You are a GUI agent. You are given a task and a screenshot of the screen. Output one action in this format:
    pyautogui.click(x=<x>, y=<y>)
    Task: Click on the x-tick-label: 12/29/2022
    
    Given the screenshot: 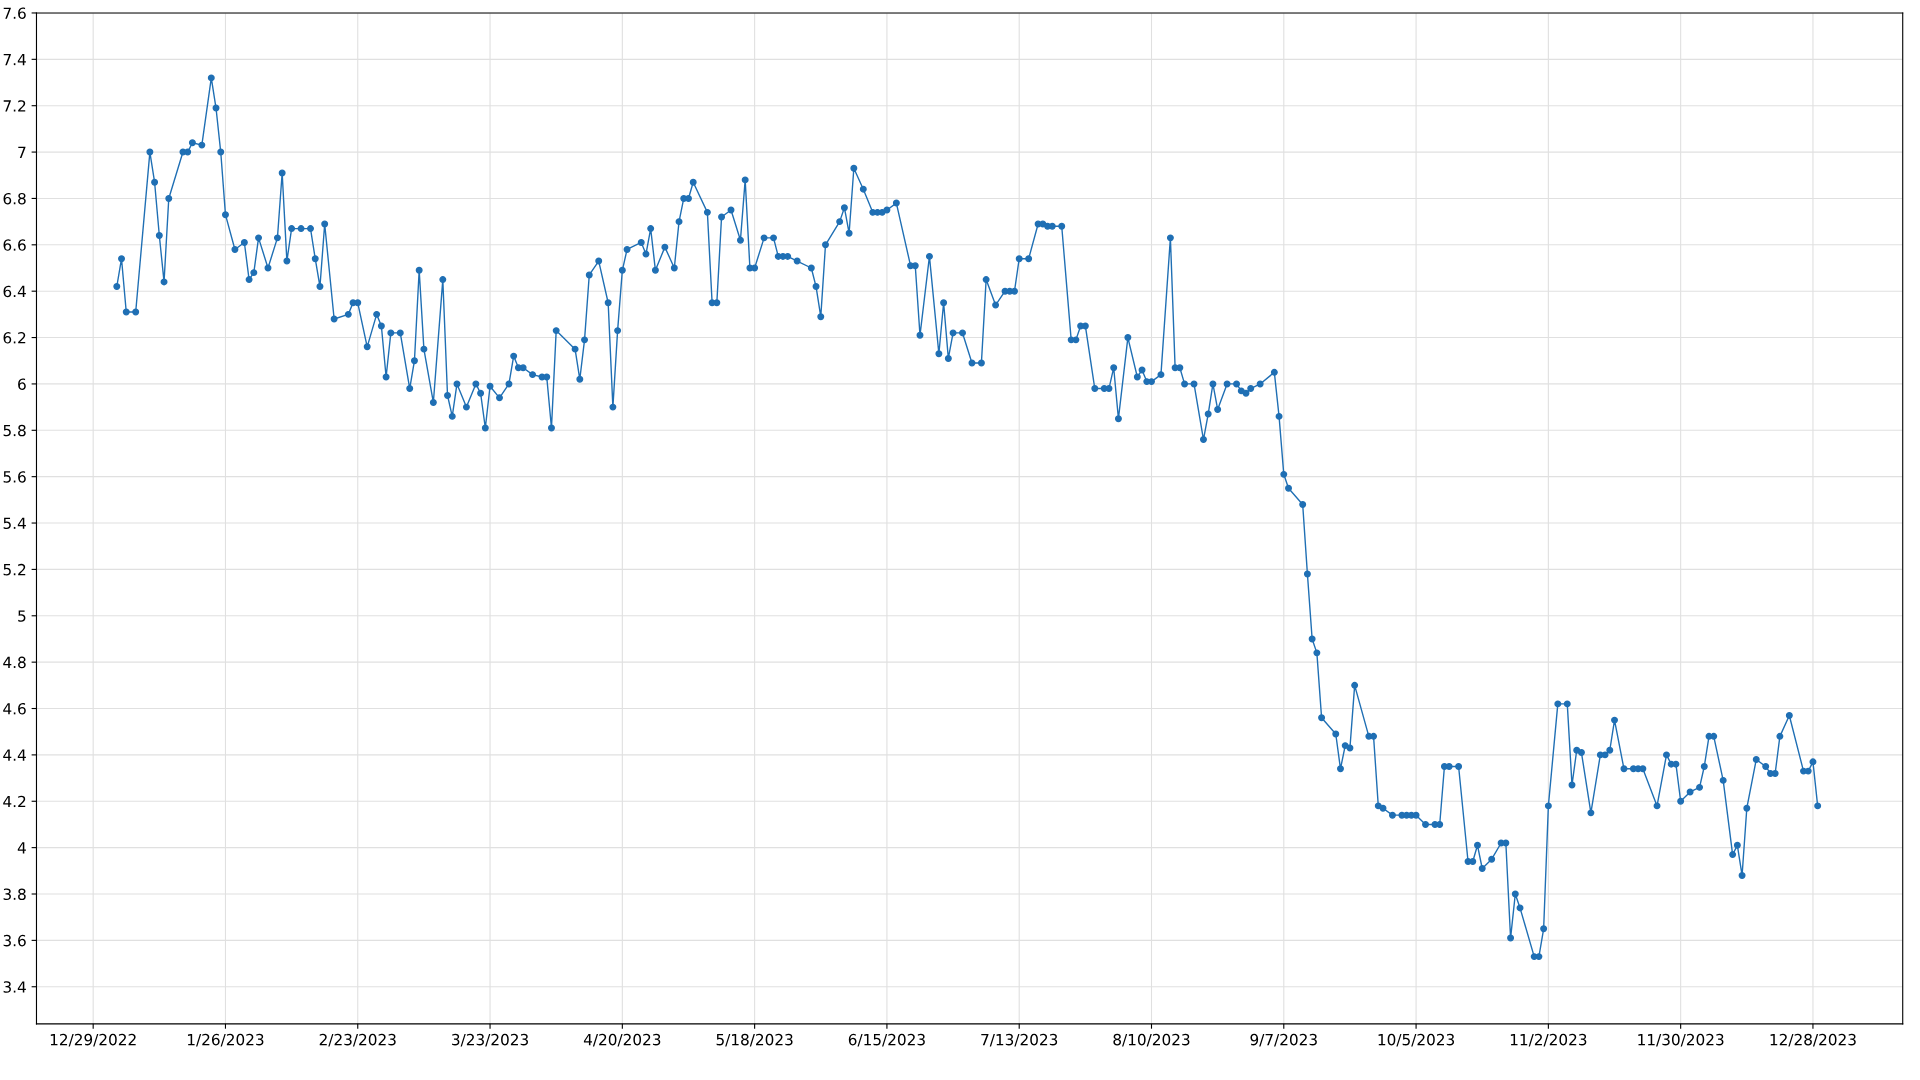 What is the action you would take?
    pyautogui.click(x=93, y=1040)
    